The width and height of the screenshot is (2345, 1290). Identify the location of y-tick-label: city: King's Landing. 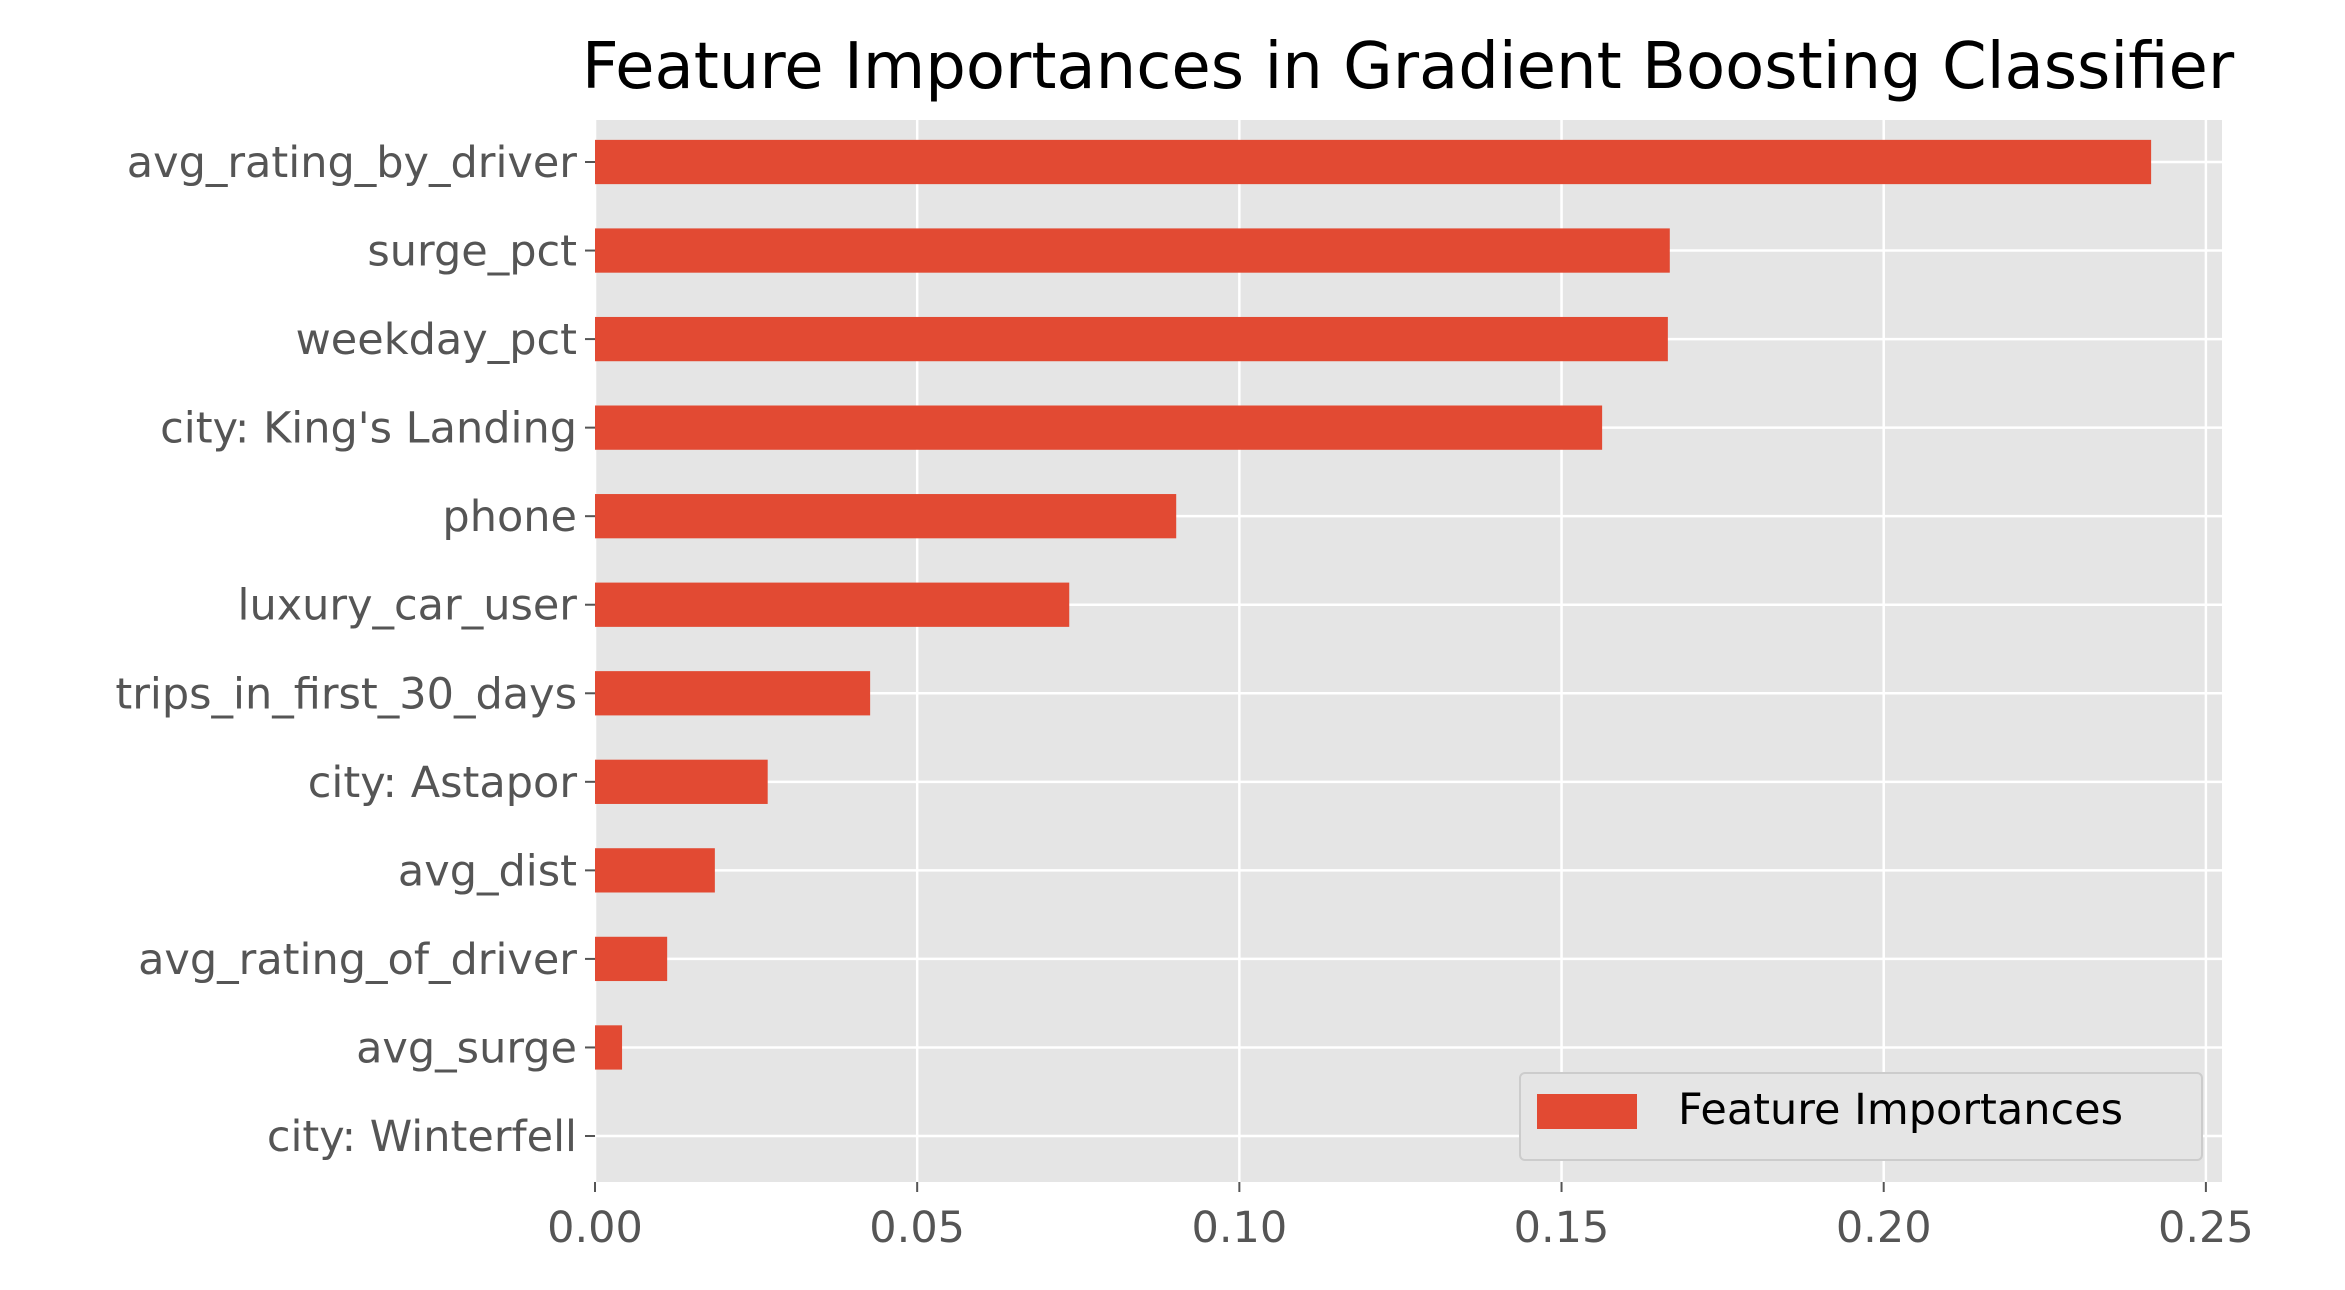
(368, 429).